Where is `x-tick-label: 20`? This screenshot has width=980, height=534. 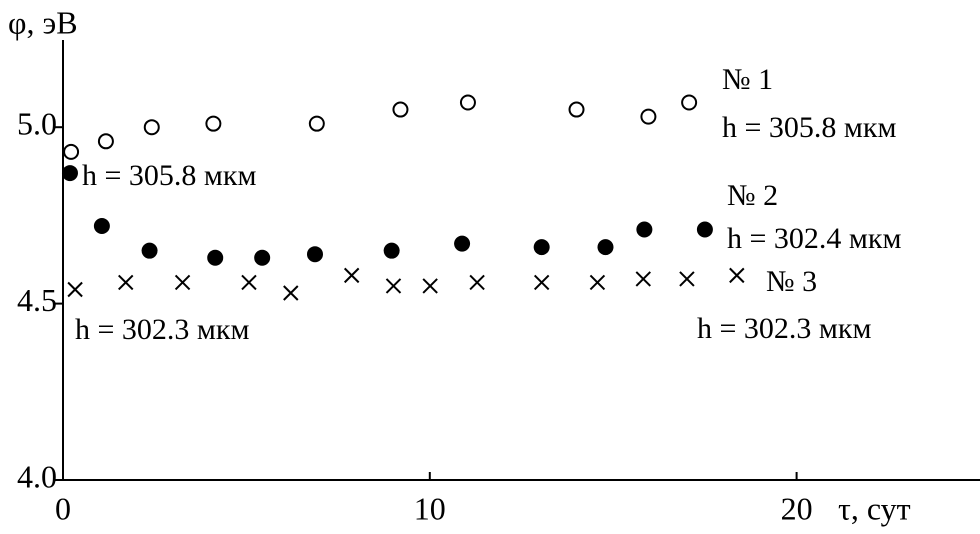
x-tick-label: 20 is located at coordinates (797, 508).